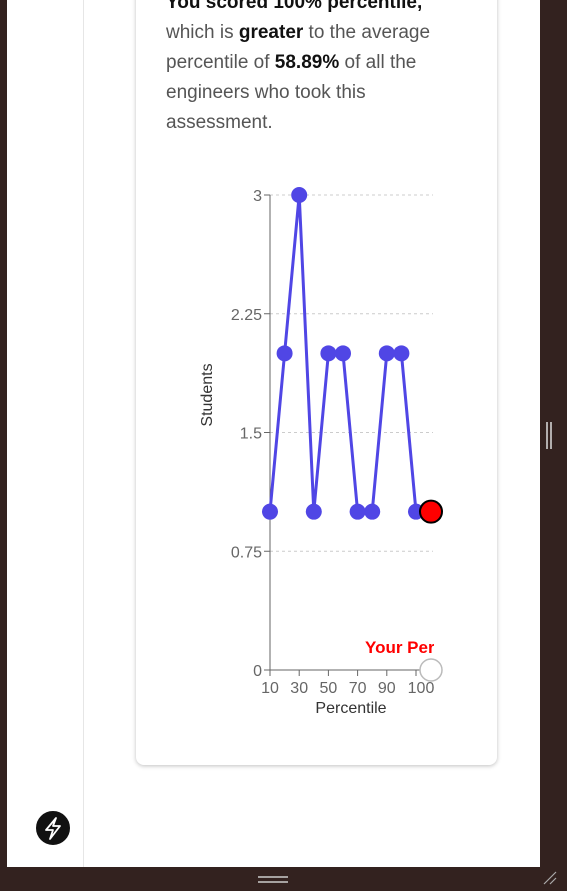 The width and height of the screenshot is (567, 891). I want to click on assistant-button, so click(53, 828).